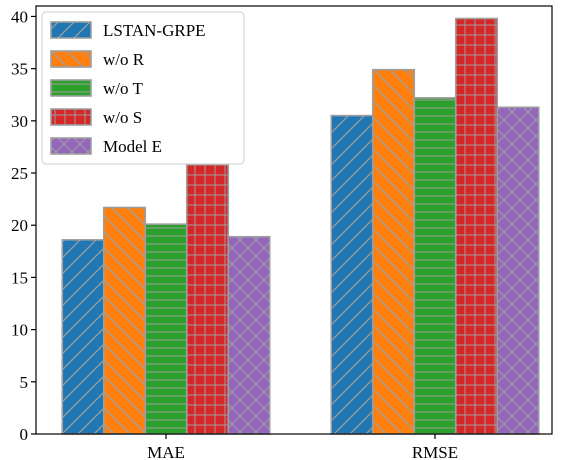 Image resolution: width=564 pixels, height=460 pixels. I want to click on legend: LSTAN-GRPE w/o R w/o T w/o S Model E, so click(143, 88).